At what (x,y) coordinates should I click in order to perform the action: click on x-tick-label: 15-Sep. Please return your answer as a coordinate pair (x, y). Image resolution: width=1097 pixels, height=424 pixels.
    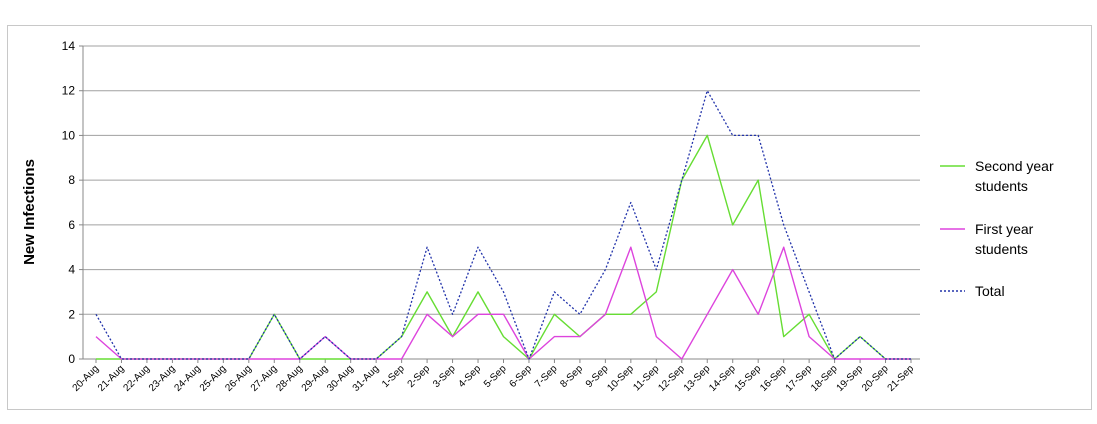
    Looking at the image, I should click on (748, 378).